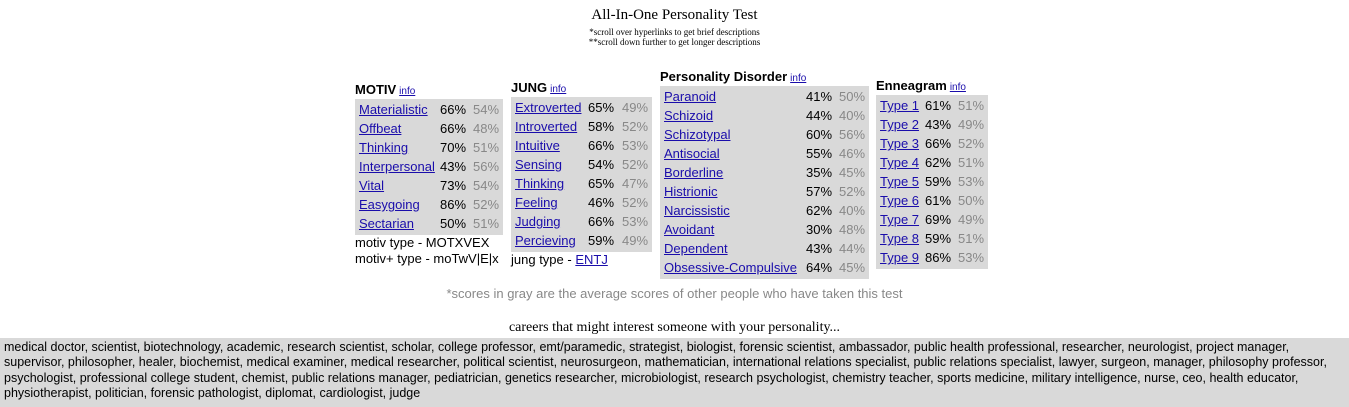 This screenshot has width=1349, height=407. I want to click on pd-link: Schizotypal, so click(697, 134).